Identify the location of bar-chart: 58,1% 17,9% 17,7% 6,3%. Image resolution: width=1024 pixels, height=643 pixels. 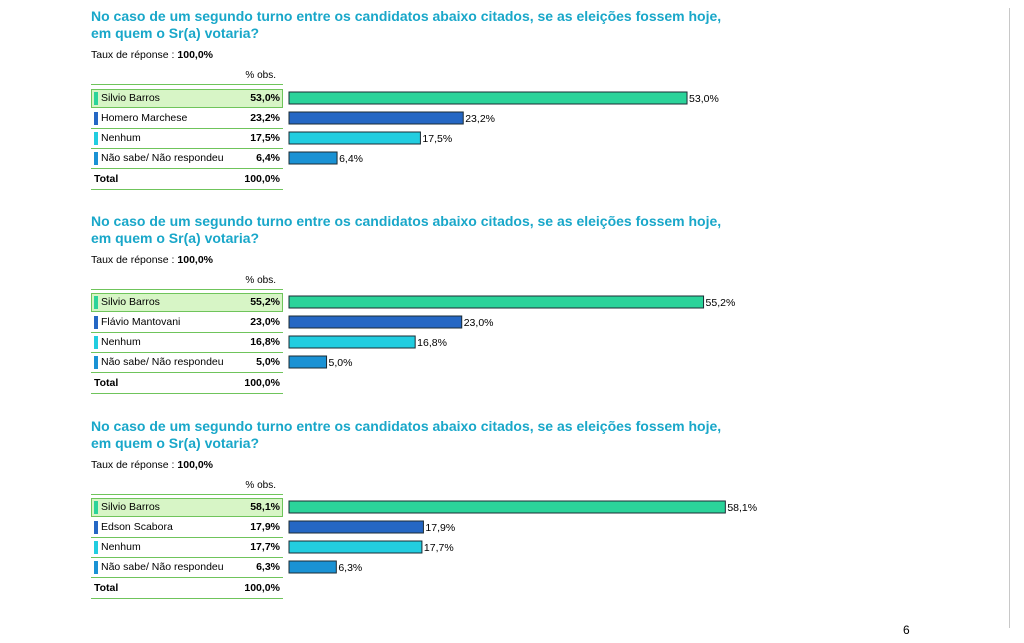
(522, 537).